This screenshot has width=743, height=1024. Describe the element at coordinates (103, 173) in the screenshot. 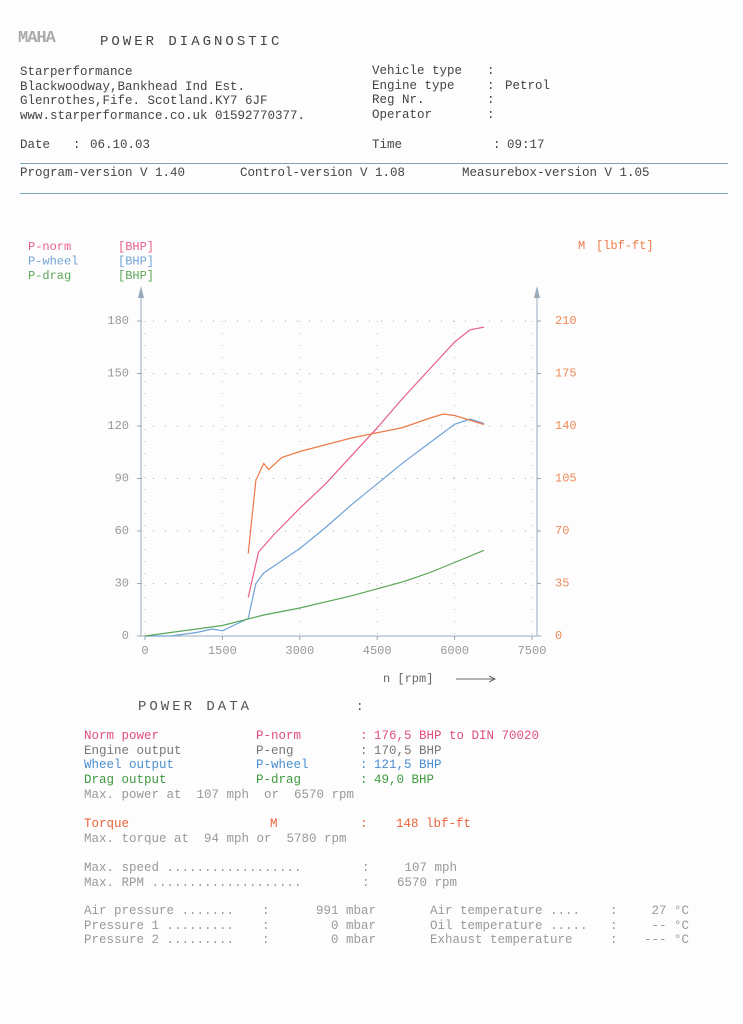

I see `version: Program-version V 1.40` at that location.